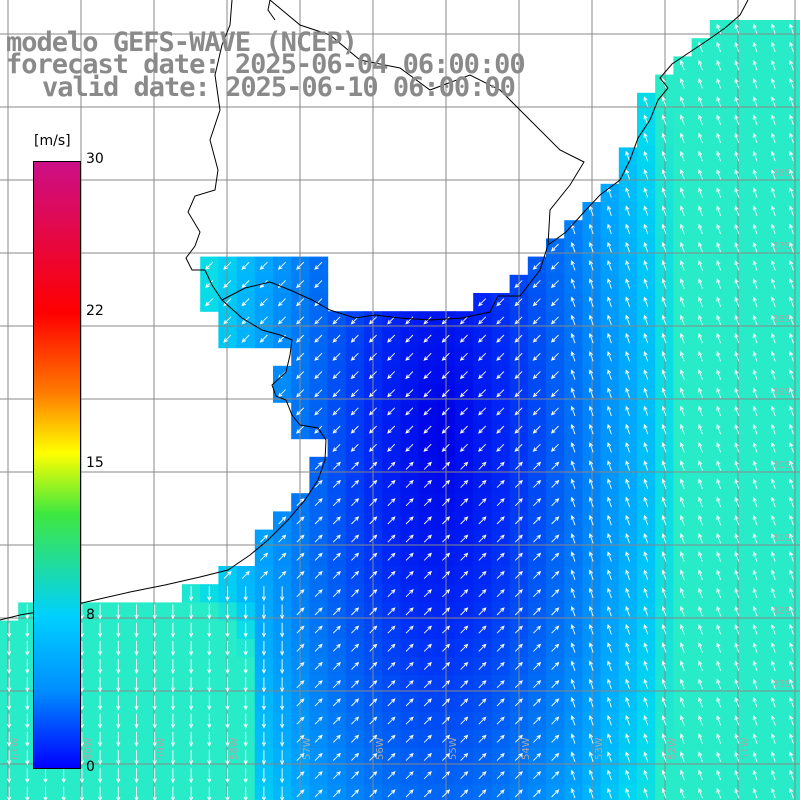 The width and height of the screenshot is (800, 800). I want to click on latitude-label: 29S, so click(781, 392).